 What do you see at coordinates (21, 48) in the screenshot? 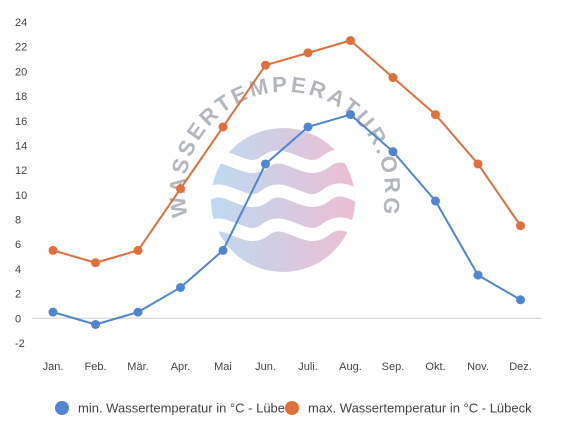
I see `y-tick-label: 22` at bounding box center [21, 48].